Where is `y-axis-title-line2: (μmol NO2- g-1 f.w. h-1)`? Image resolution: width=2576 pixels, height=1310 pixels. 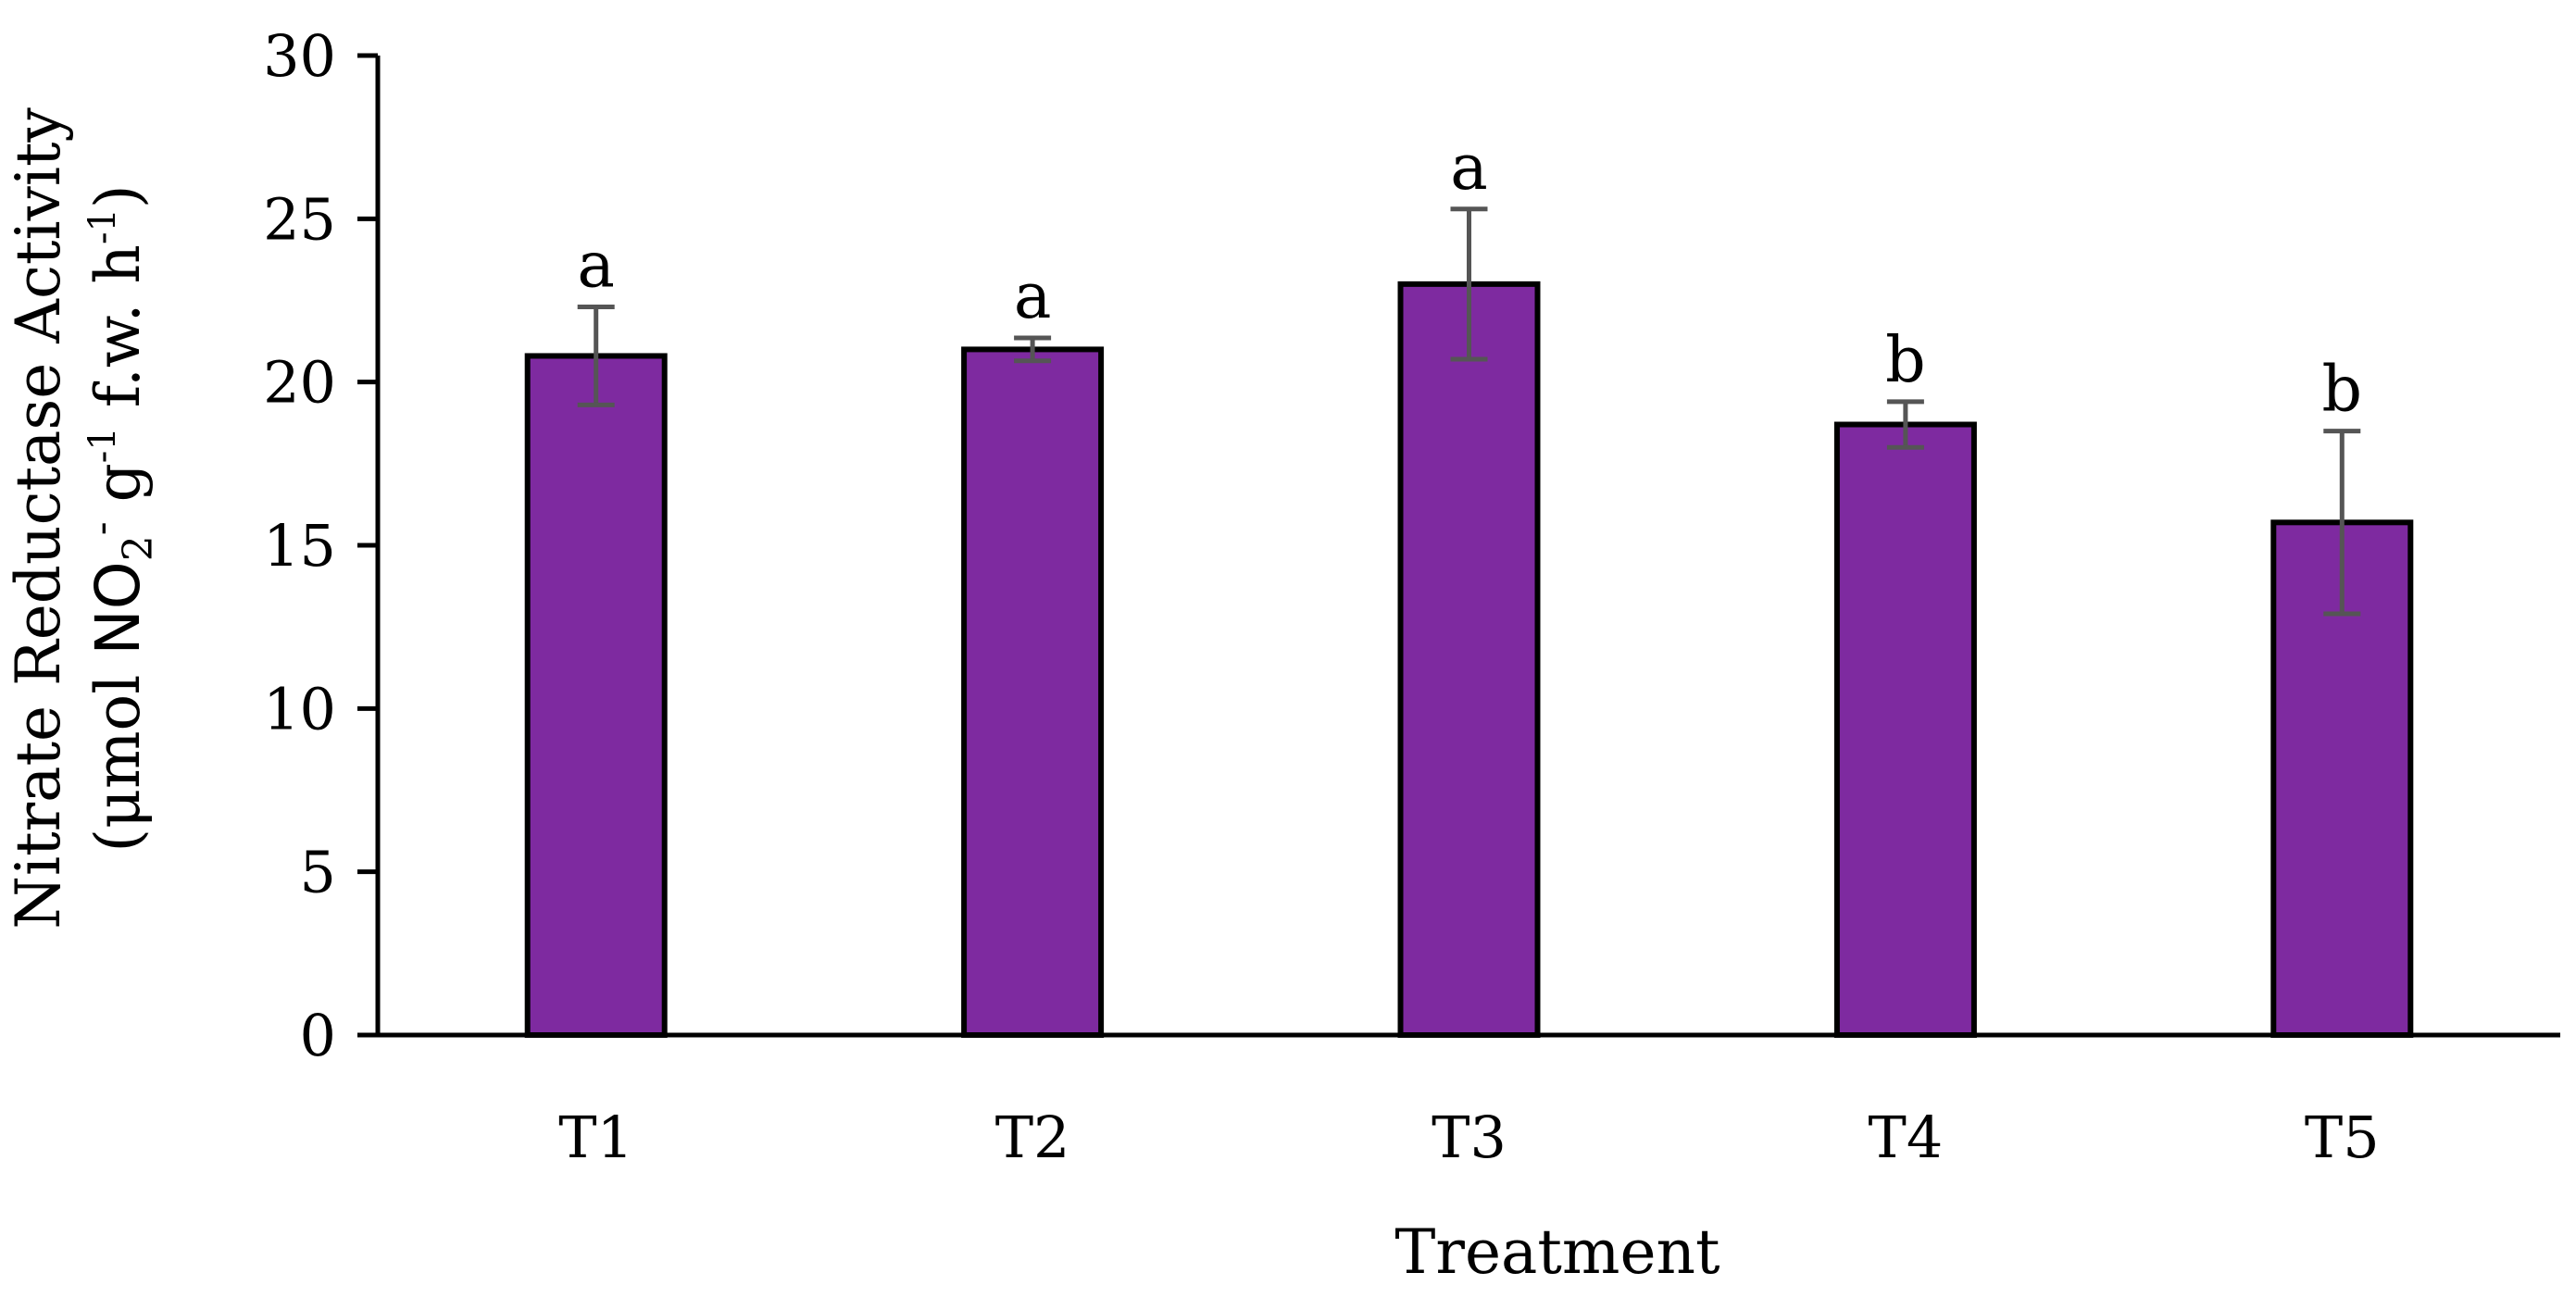
y-axis-title-line2: (μmol NO2- g-1 f.w. h-1) is located at coordinates (120, 518).